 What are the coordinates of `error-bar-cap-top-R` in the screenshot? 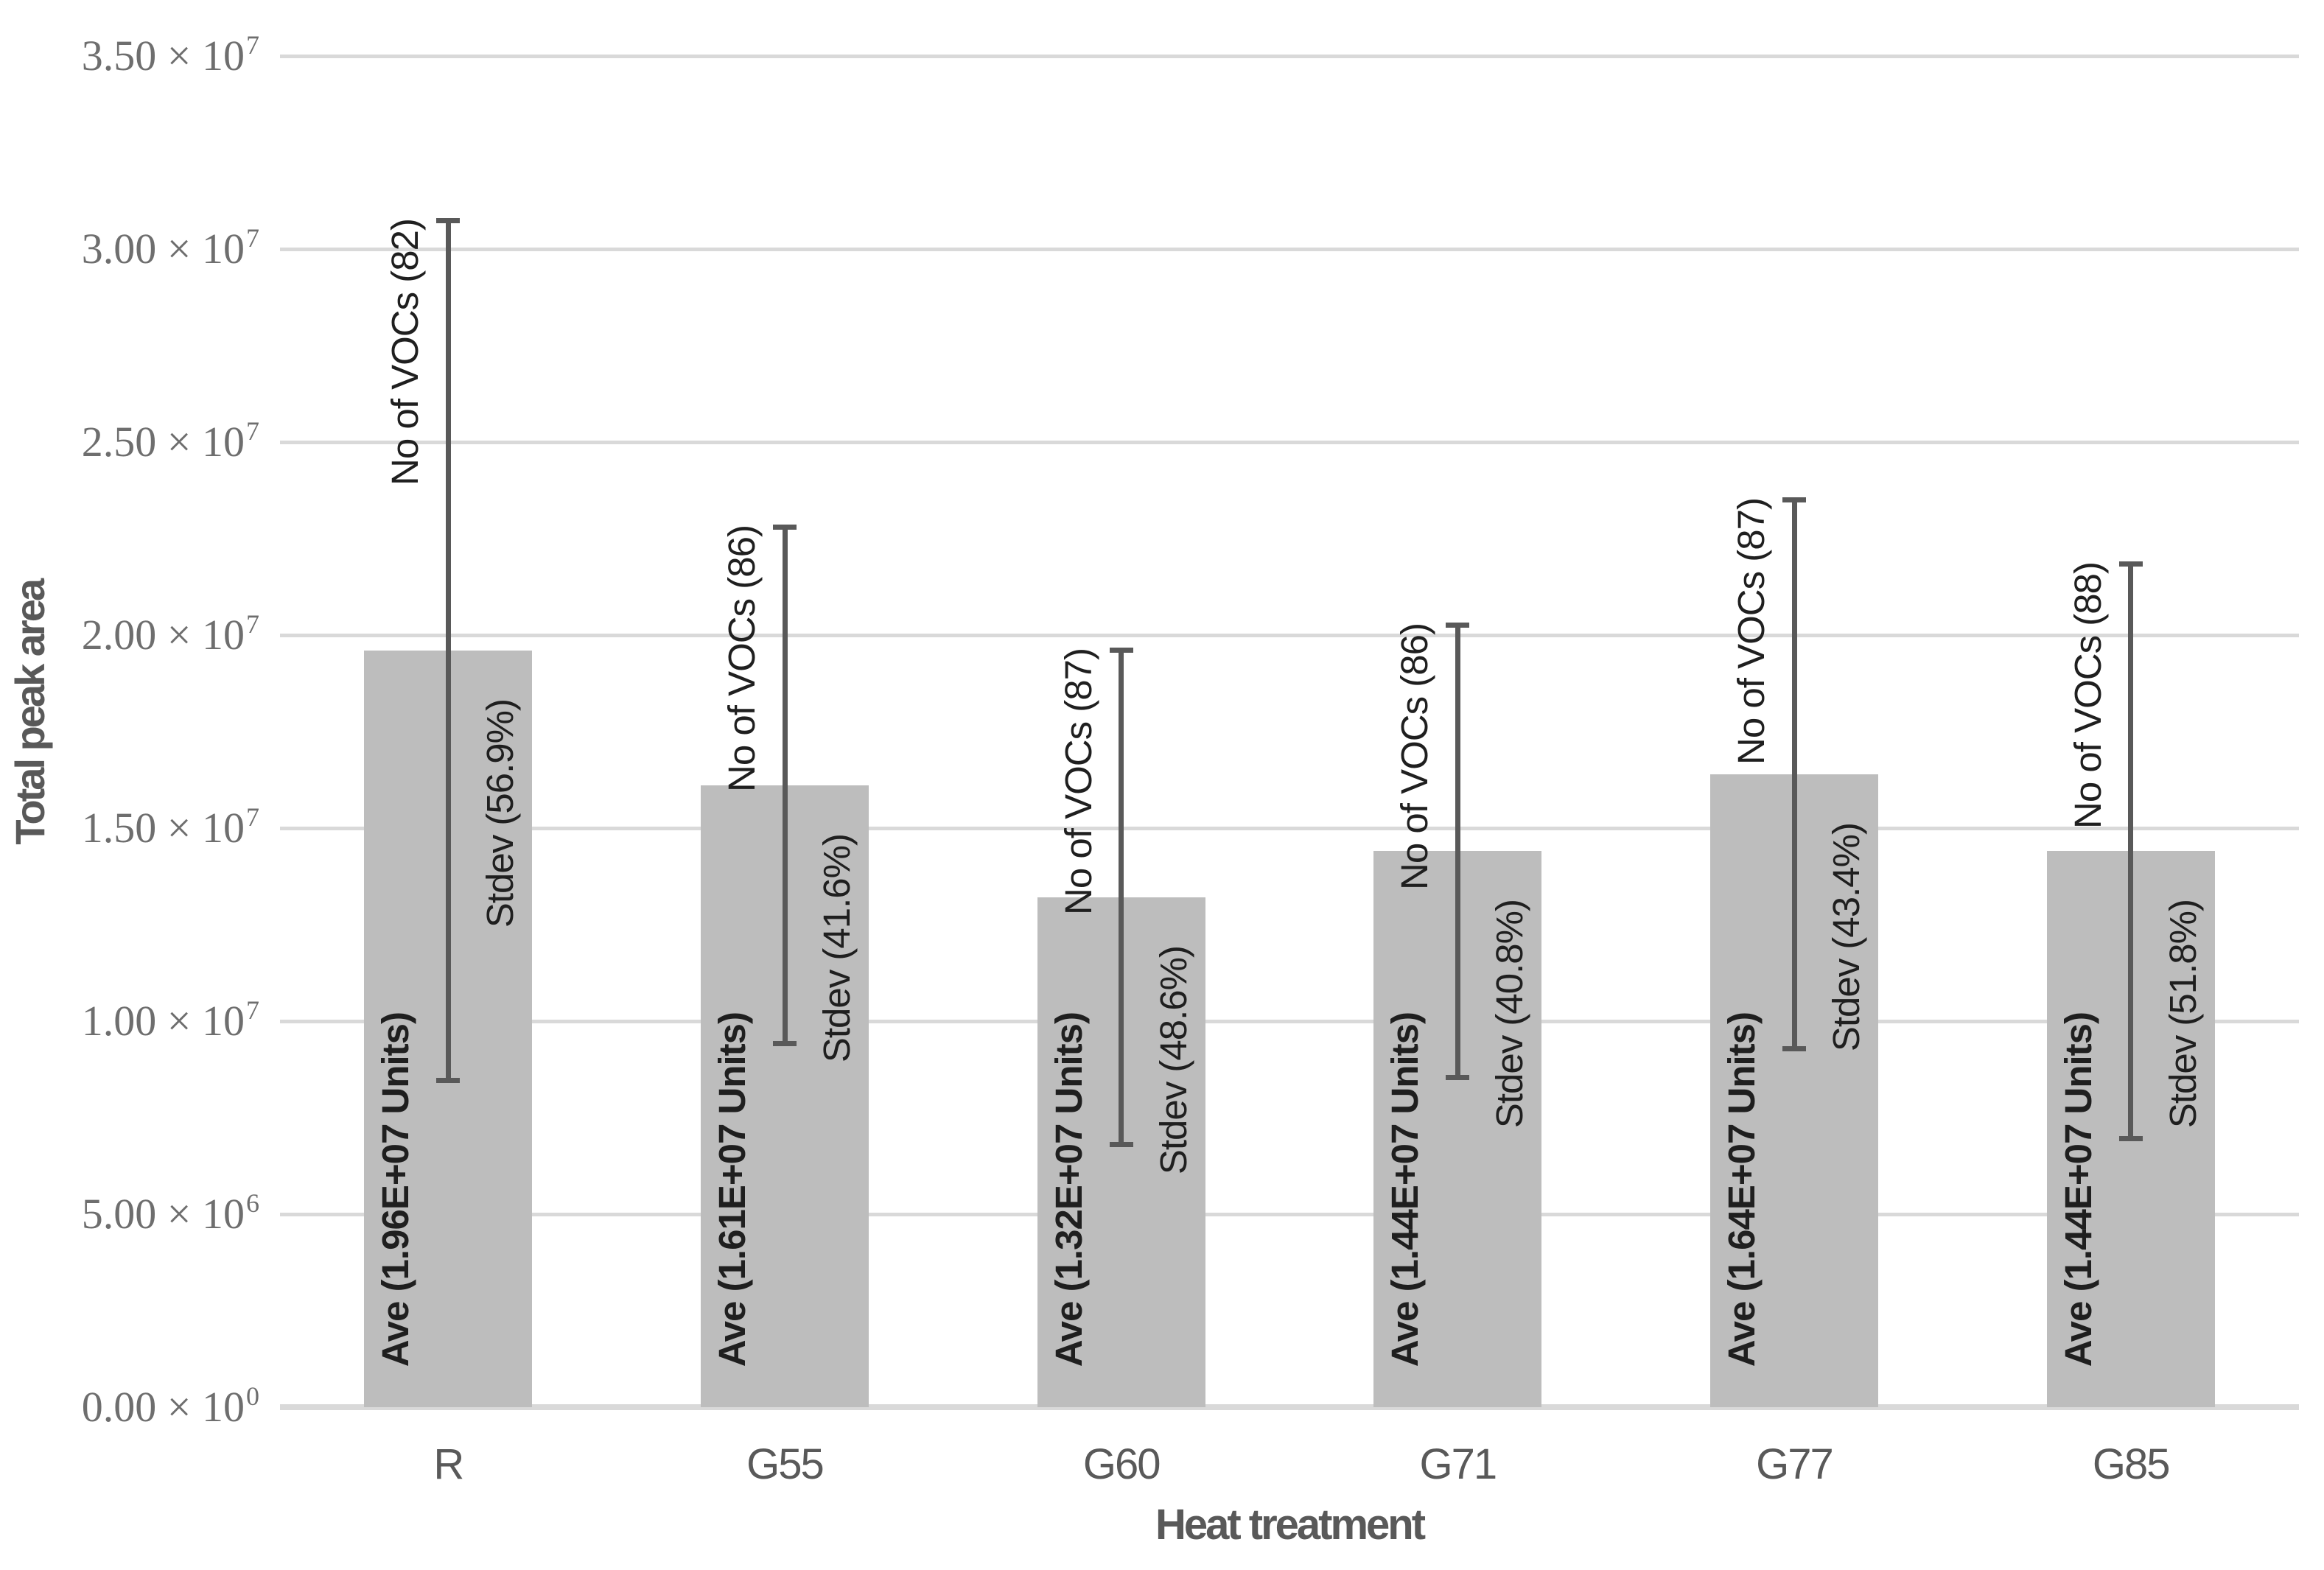 It's located at (448, 220).